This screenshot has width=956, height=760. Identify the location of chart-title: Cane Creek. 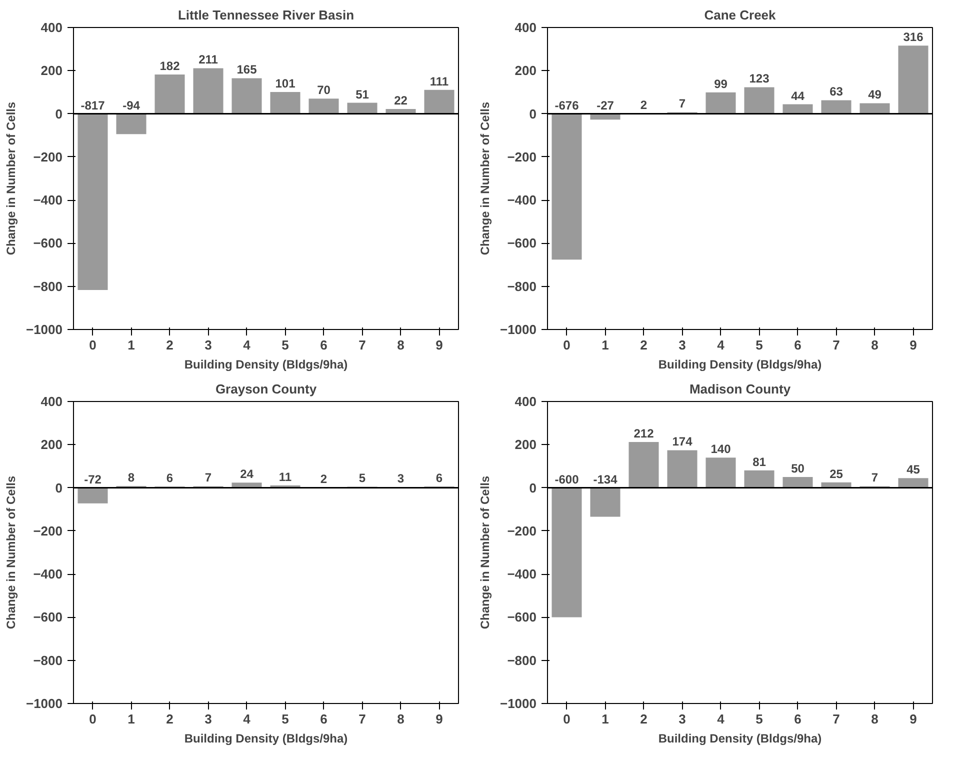
(740, 15).